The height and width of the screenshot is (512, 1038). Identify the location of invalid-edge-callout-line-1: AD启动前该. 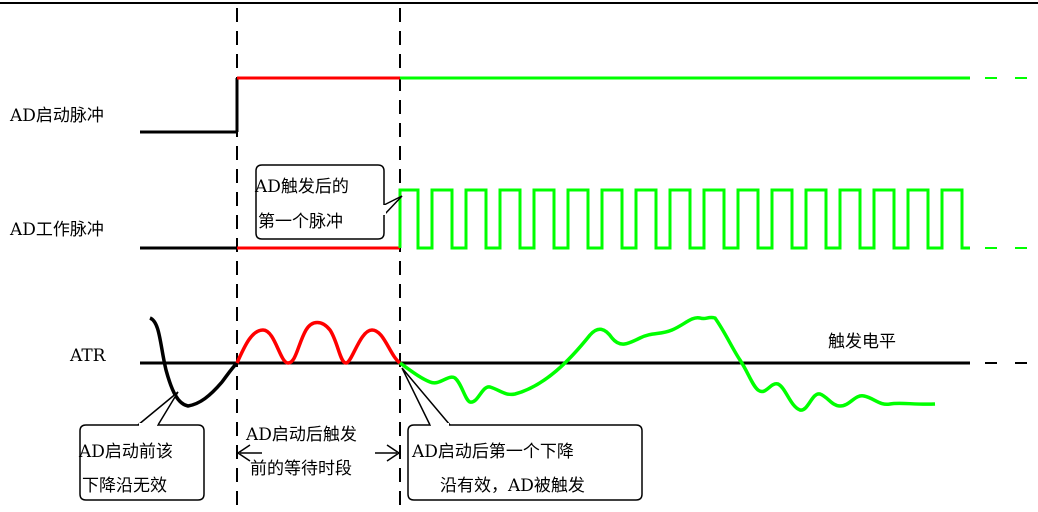
(125, 452).